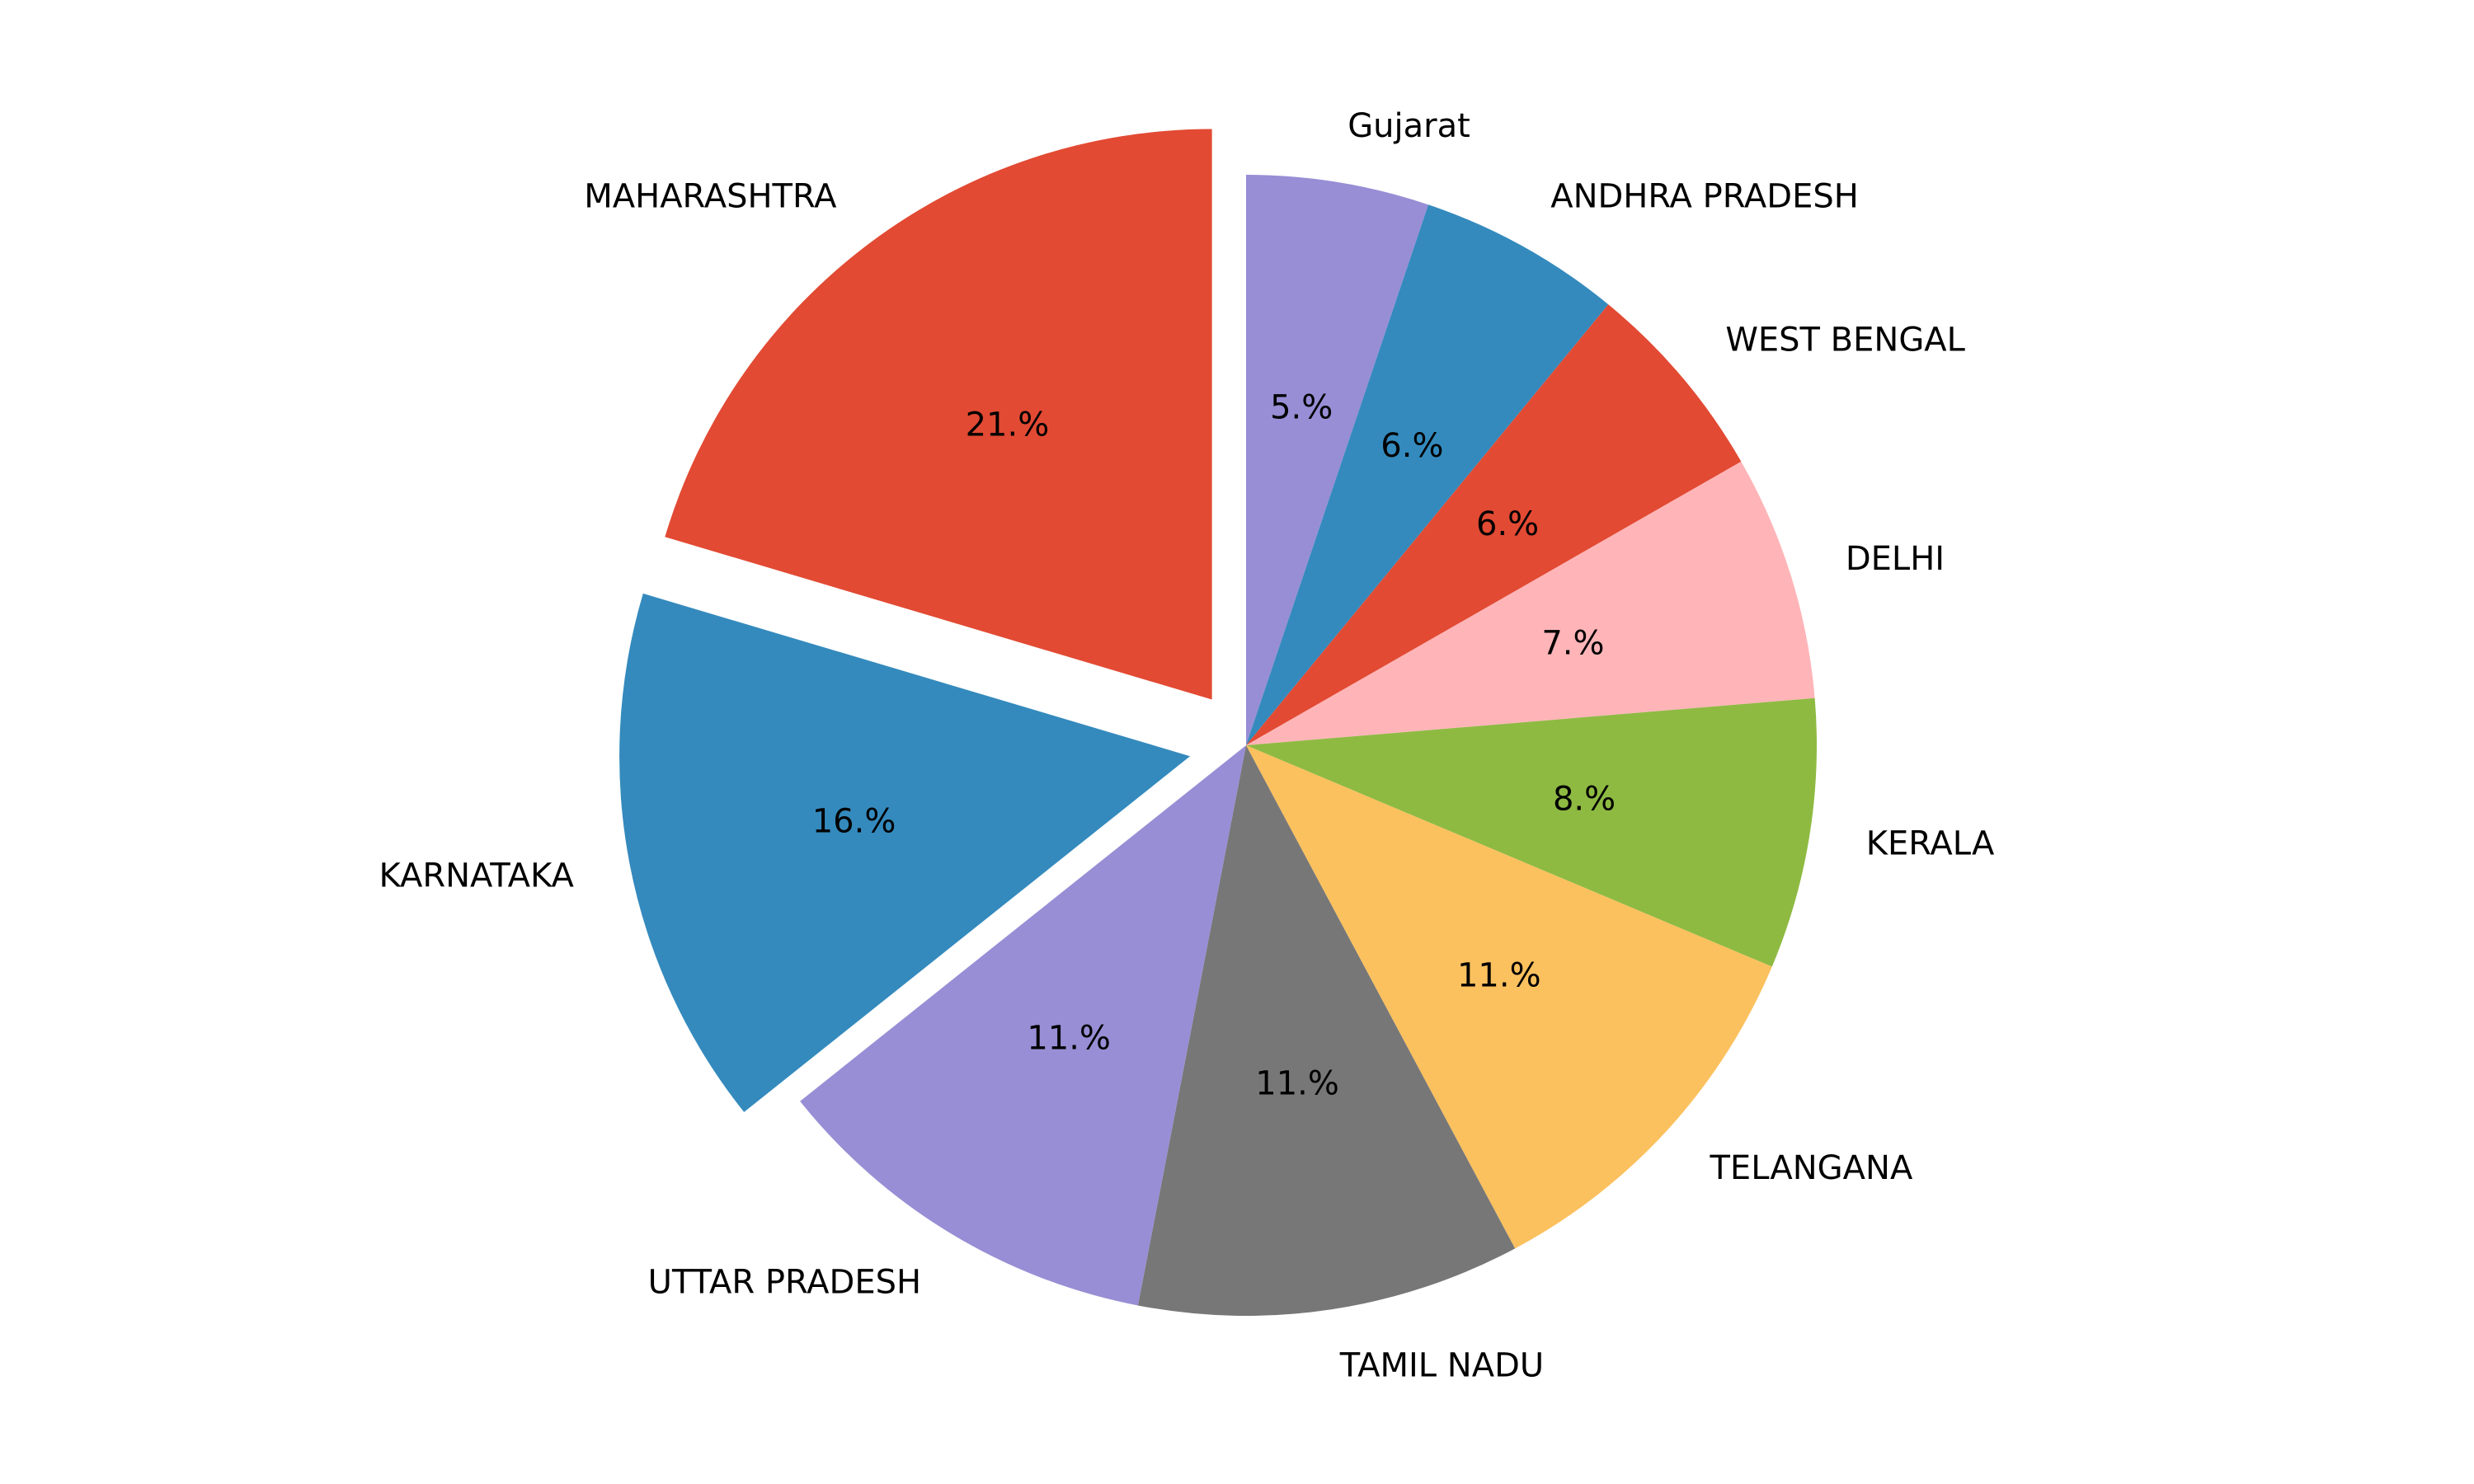 This screenshot has width=2474, height=1484. What do you see at coordinates (938, 414) in the screenshot?
I see `pie-slice-maharashtra` at bounding box center [938, 414].